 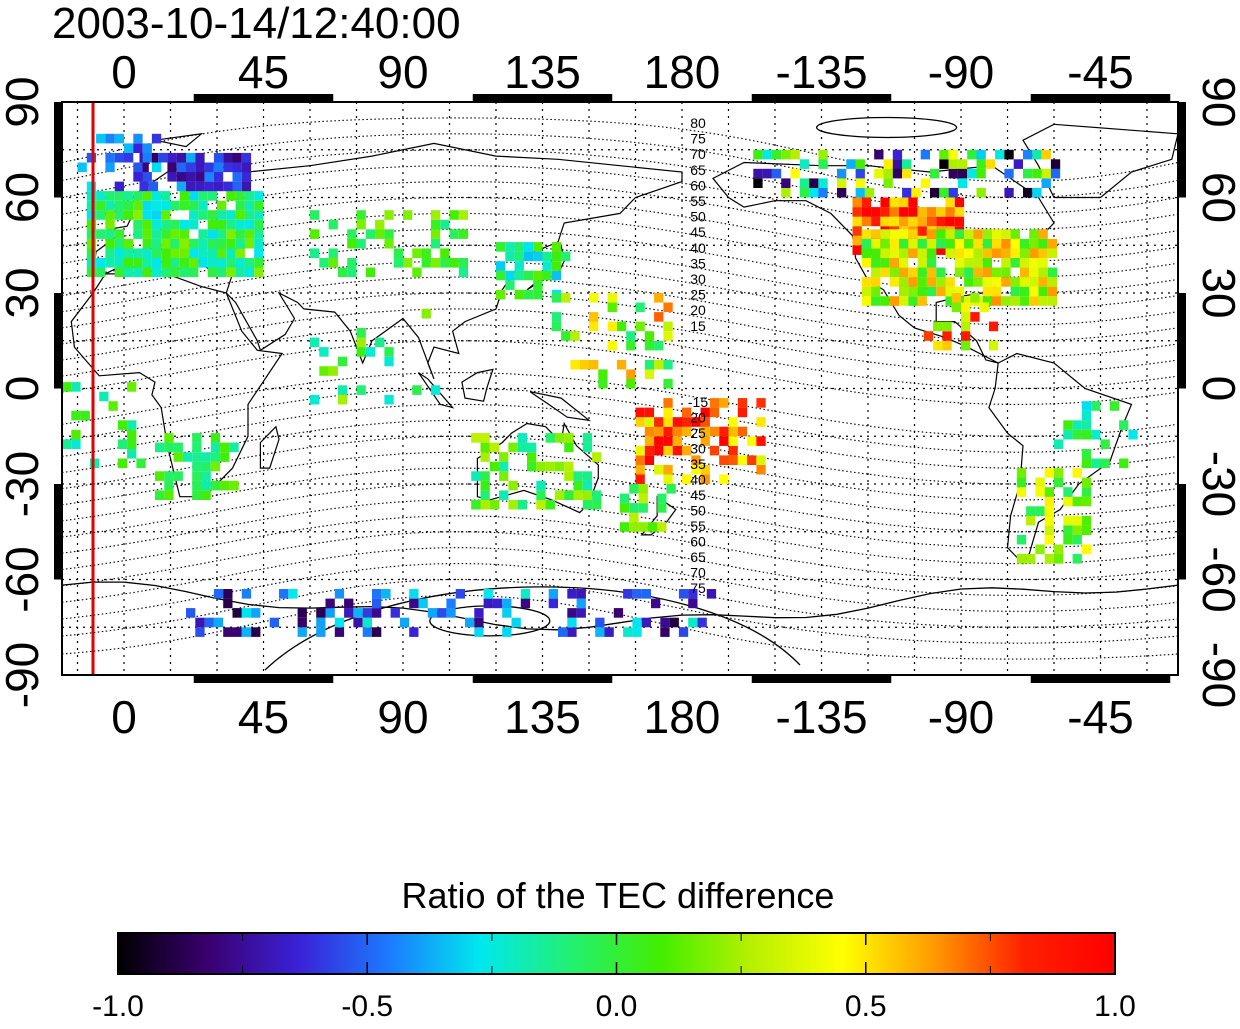 What do you see at coordinates (698, 464) in the screenshot?
I see `contour-label-south: 35` at bounding box center [698, 464].